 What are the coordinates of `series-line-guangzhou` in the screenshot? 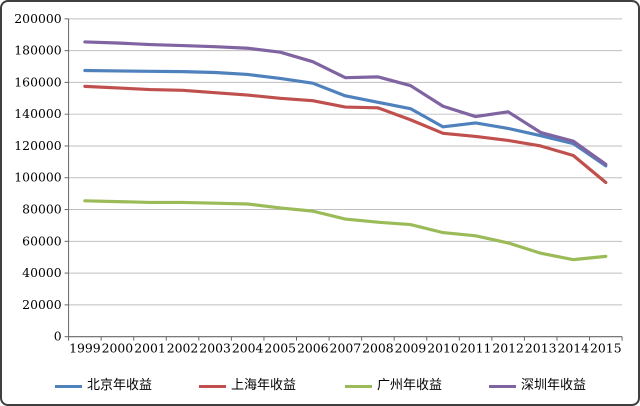 It's located at (345, 230).